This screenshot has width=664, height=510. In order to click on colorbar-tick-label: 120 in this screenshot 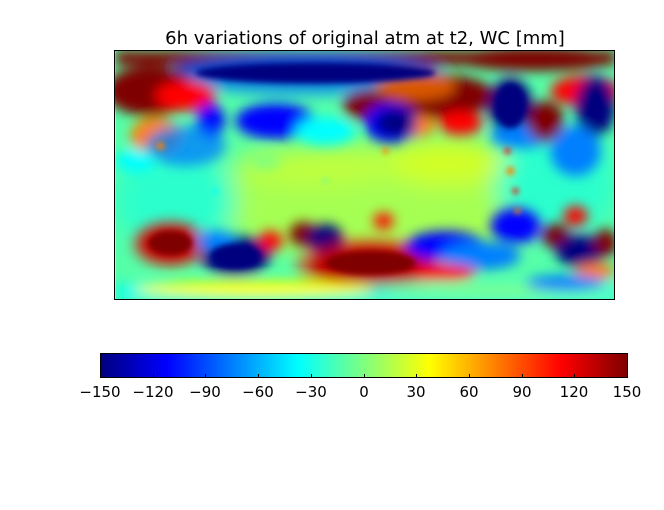, I will do `click(574, 392)`.